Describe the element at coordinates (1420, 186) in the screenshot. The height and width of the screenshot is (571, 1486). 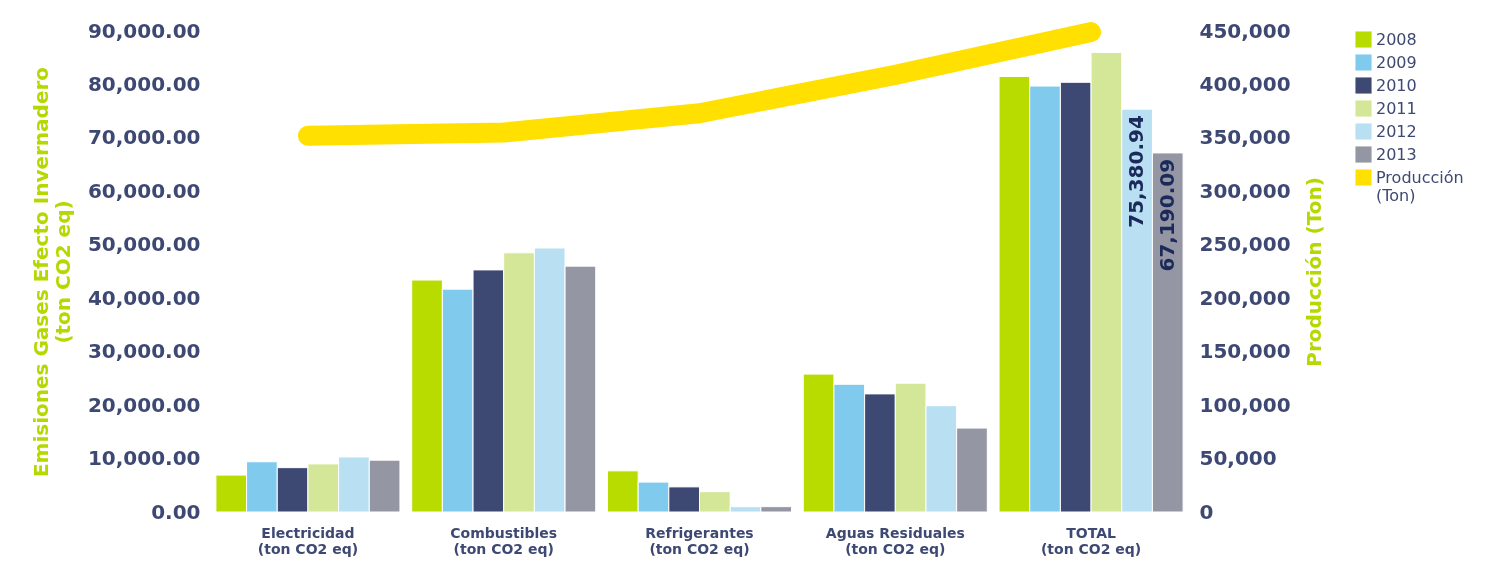
I see `legend-label: Producción (Ton)` at that location.